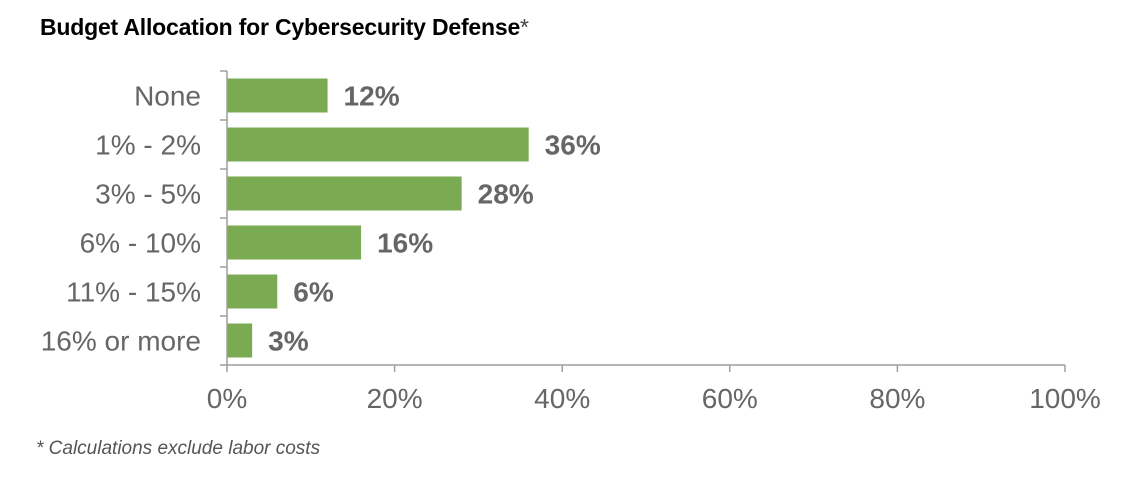  What do you see at coordinates (573, 145) in the screenshot?
I see `data-label-1: 36%` at bounding box center [573, 145].